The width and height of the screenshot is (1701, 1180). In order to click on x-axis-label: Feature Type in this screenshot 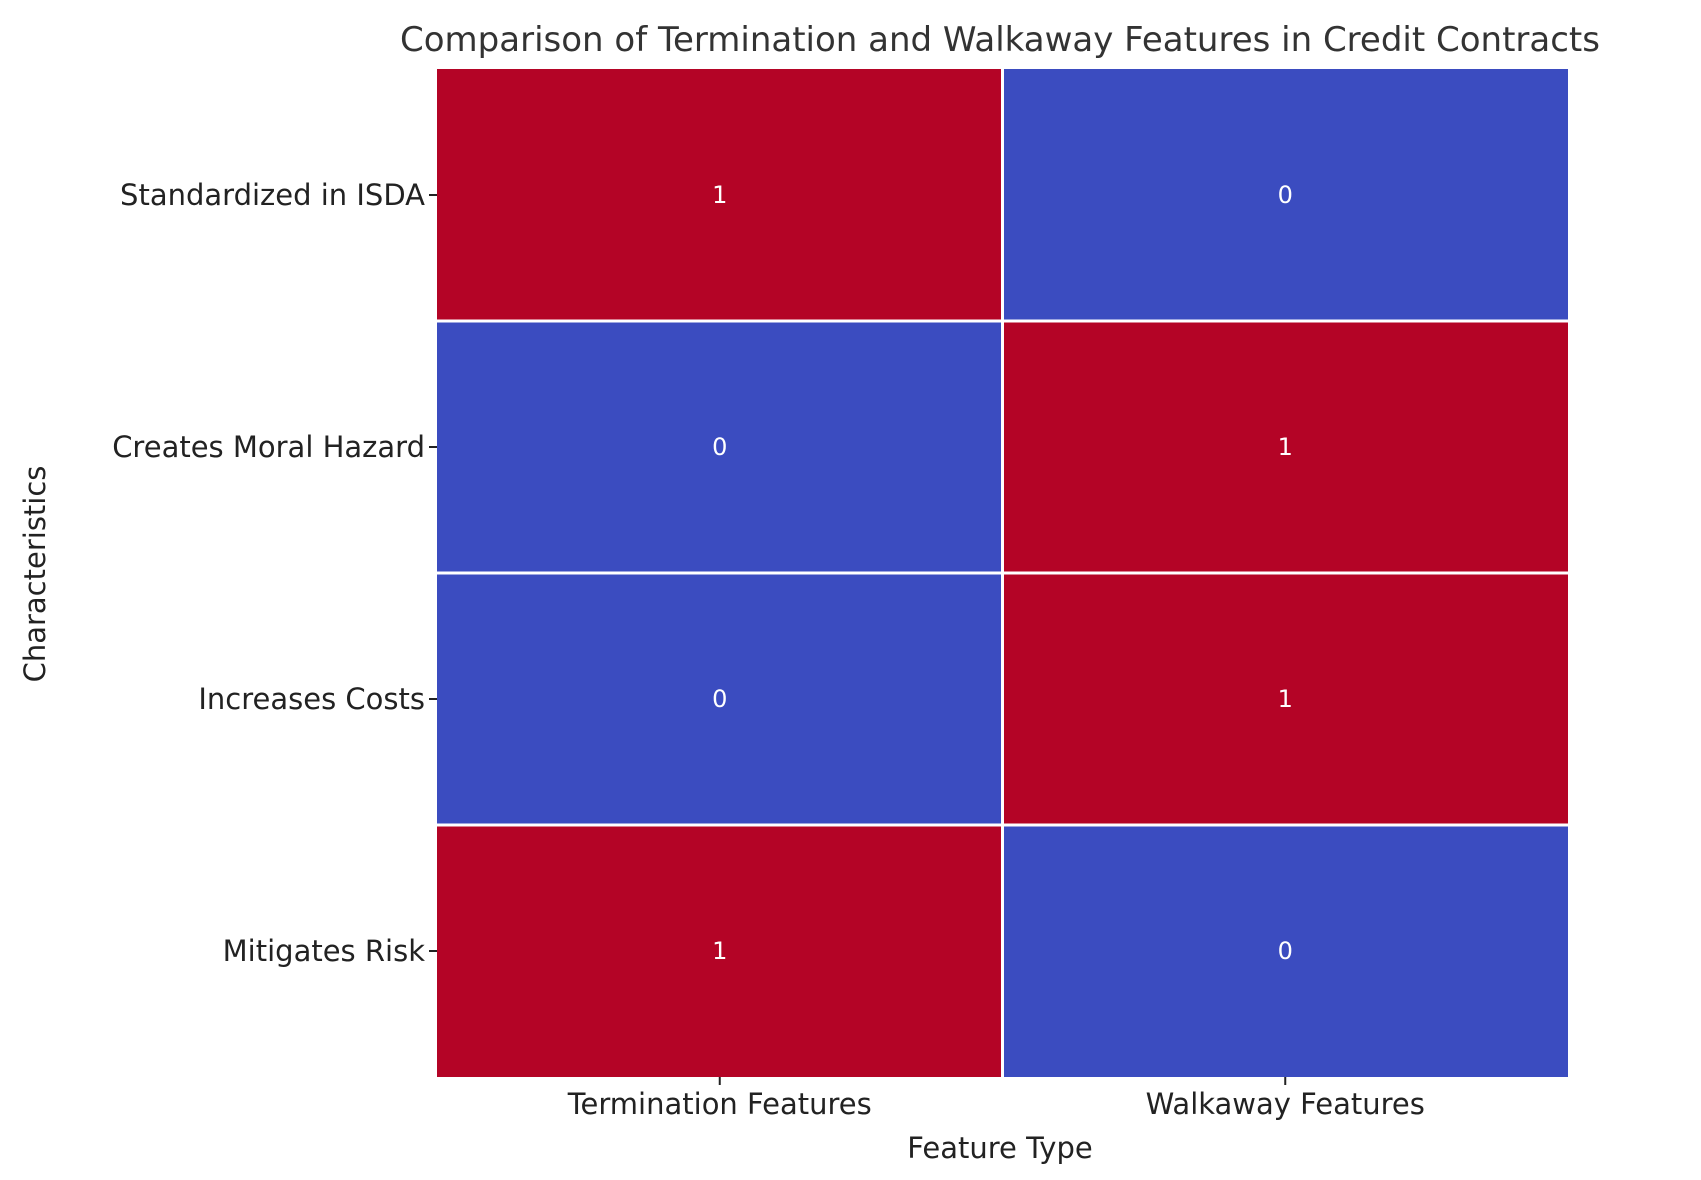, I will do `click(999, 1148)`.